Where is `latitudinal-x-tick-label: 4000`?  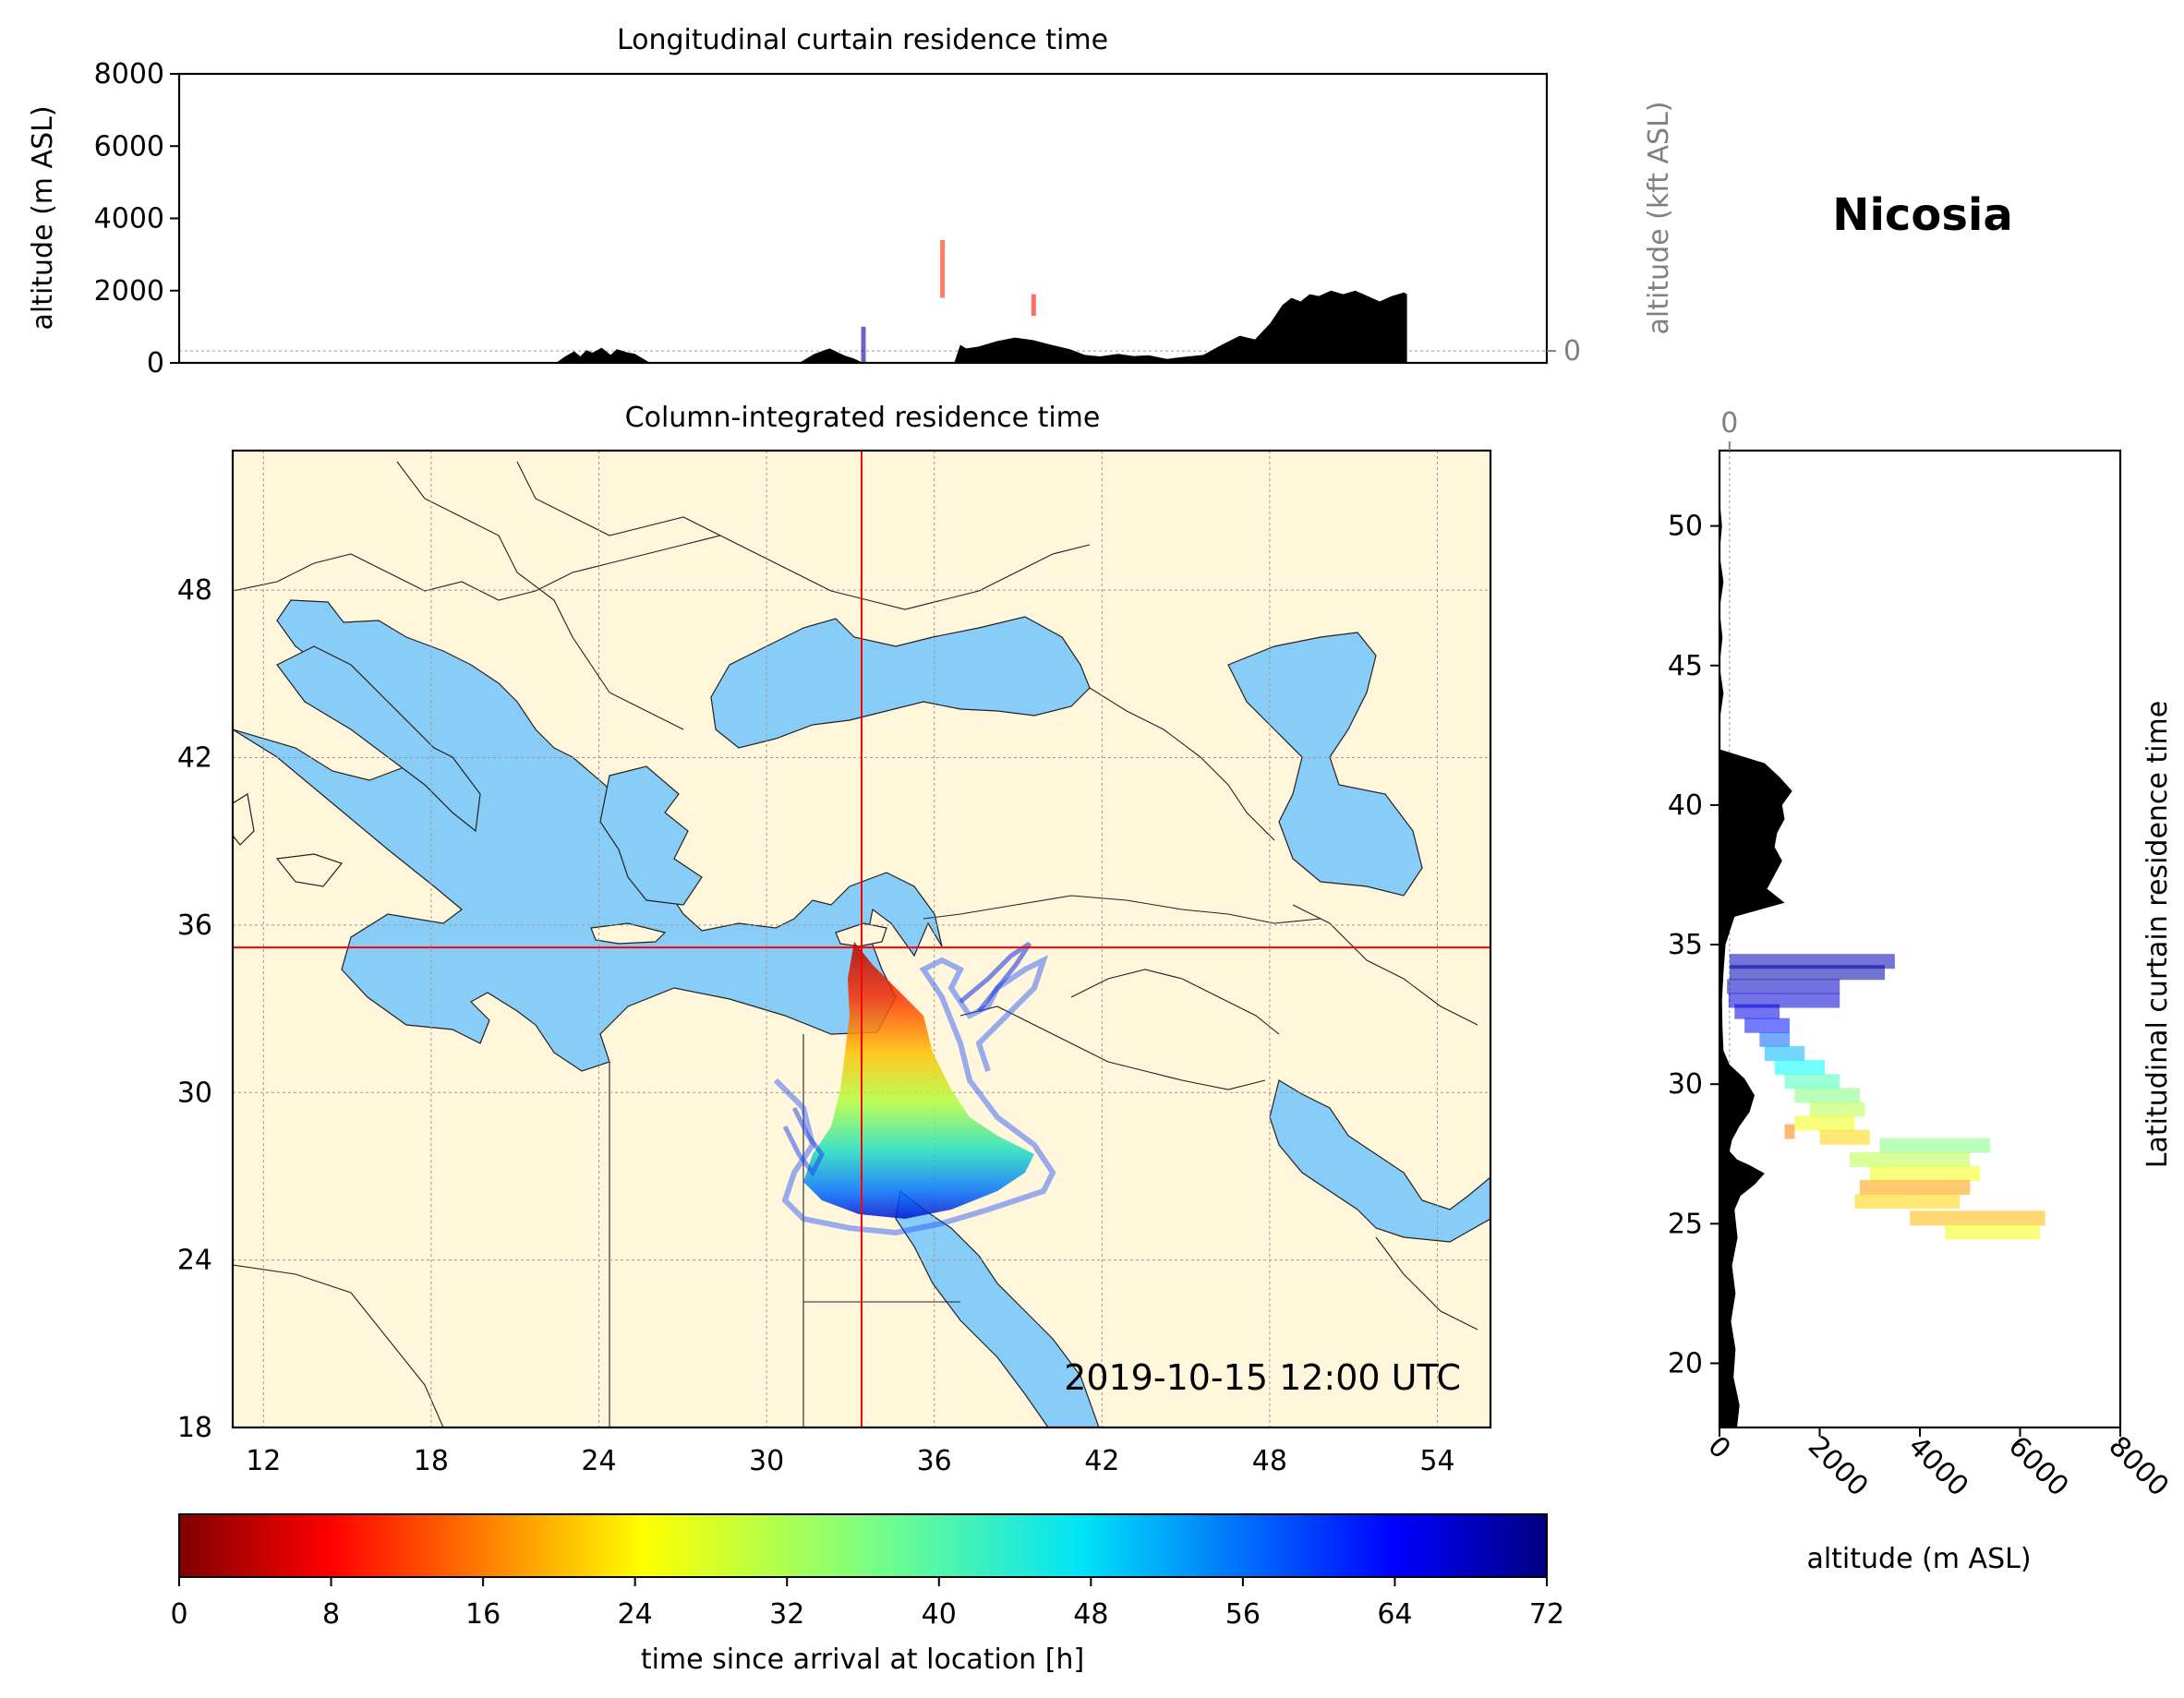 latitudinal-x-tick-label: 4000 is located at coordinates (1937, 1466).